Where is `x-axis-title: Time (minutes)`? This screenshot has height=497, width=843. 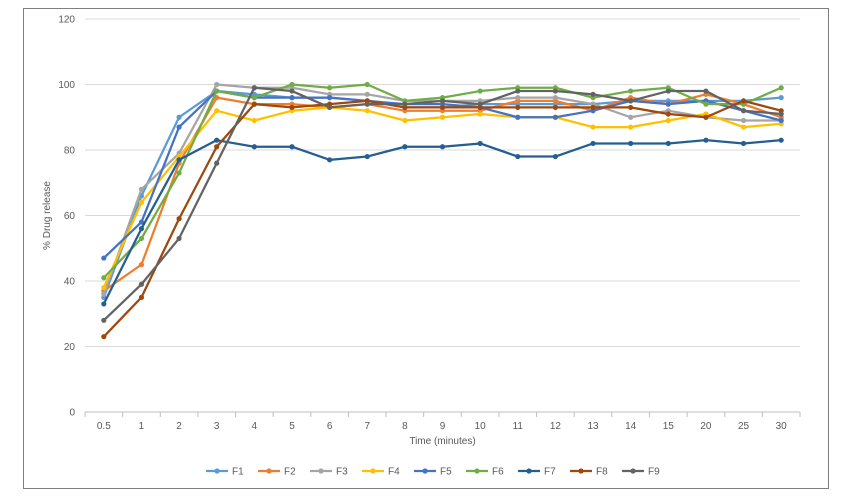
x-axis-title: Time (minutes) is located at coordinates (442, 441).